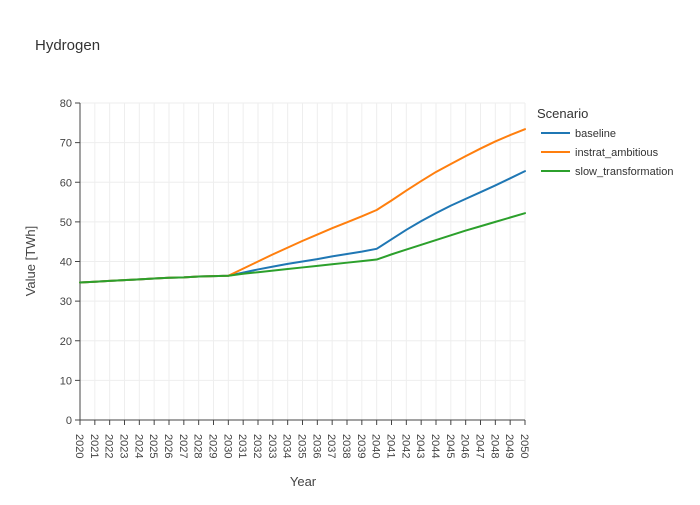 The width and height of the screenshot is (700, 505). What do you see at coordinates (617, 153) in the screenshot?
I see `legend-label: instrat_ambitious` at bounding box center [617, 153].